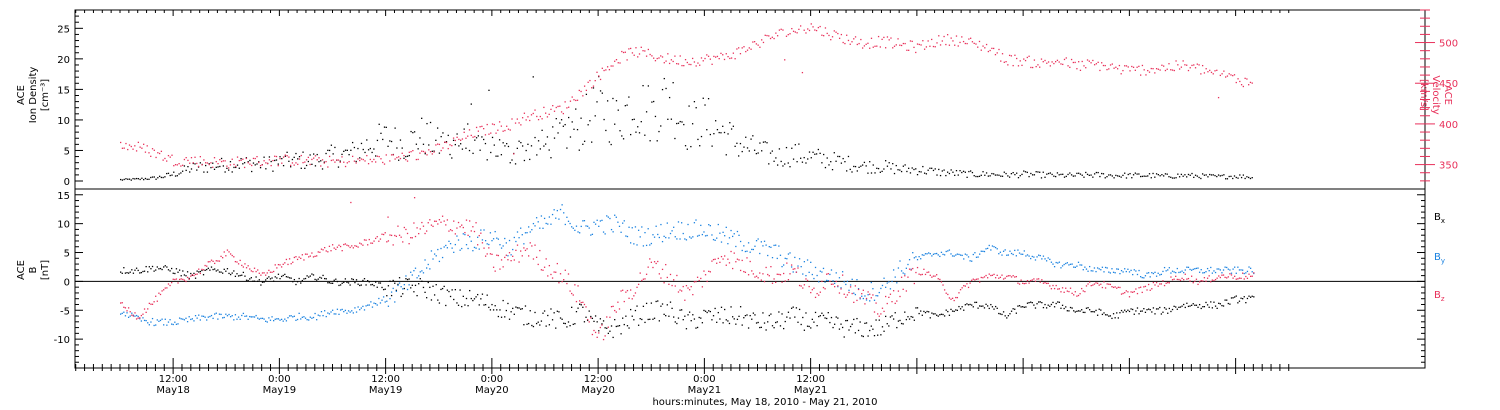 The image size is (1500, 410). What do you see at coordinates (1443, 221) in the screenshot?
I see `legend-bx-sub: x` at bounding box center [1443, 221].